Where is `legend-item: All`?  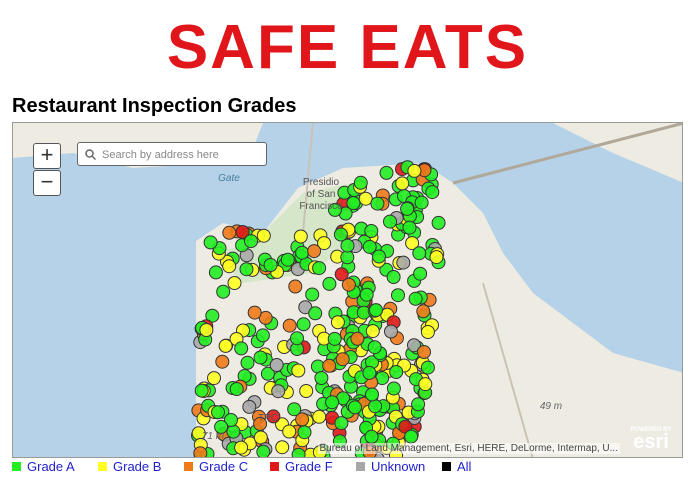
legend-item: All is located at coordinates (485, 466).